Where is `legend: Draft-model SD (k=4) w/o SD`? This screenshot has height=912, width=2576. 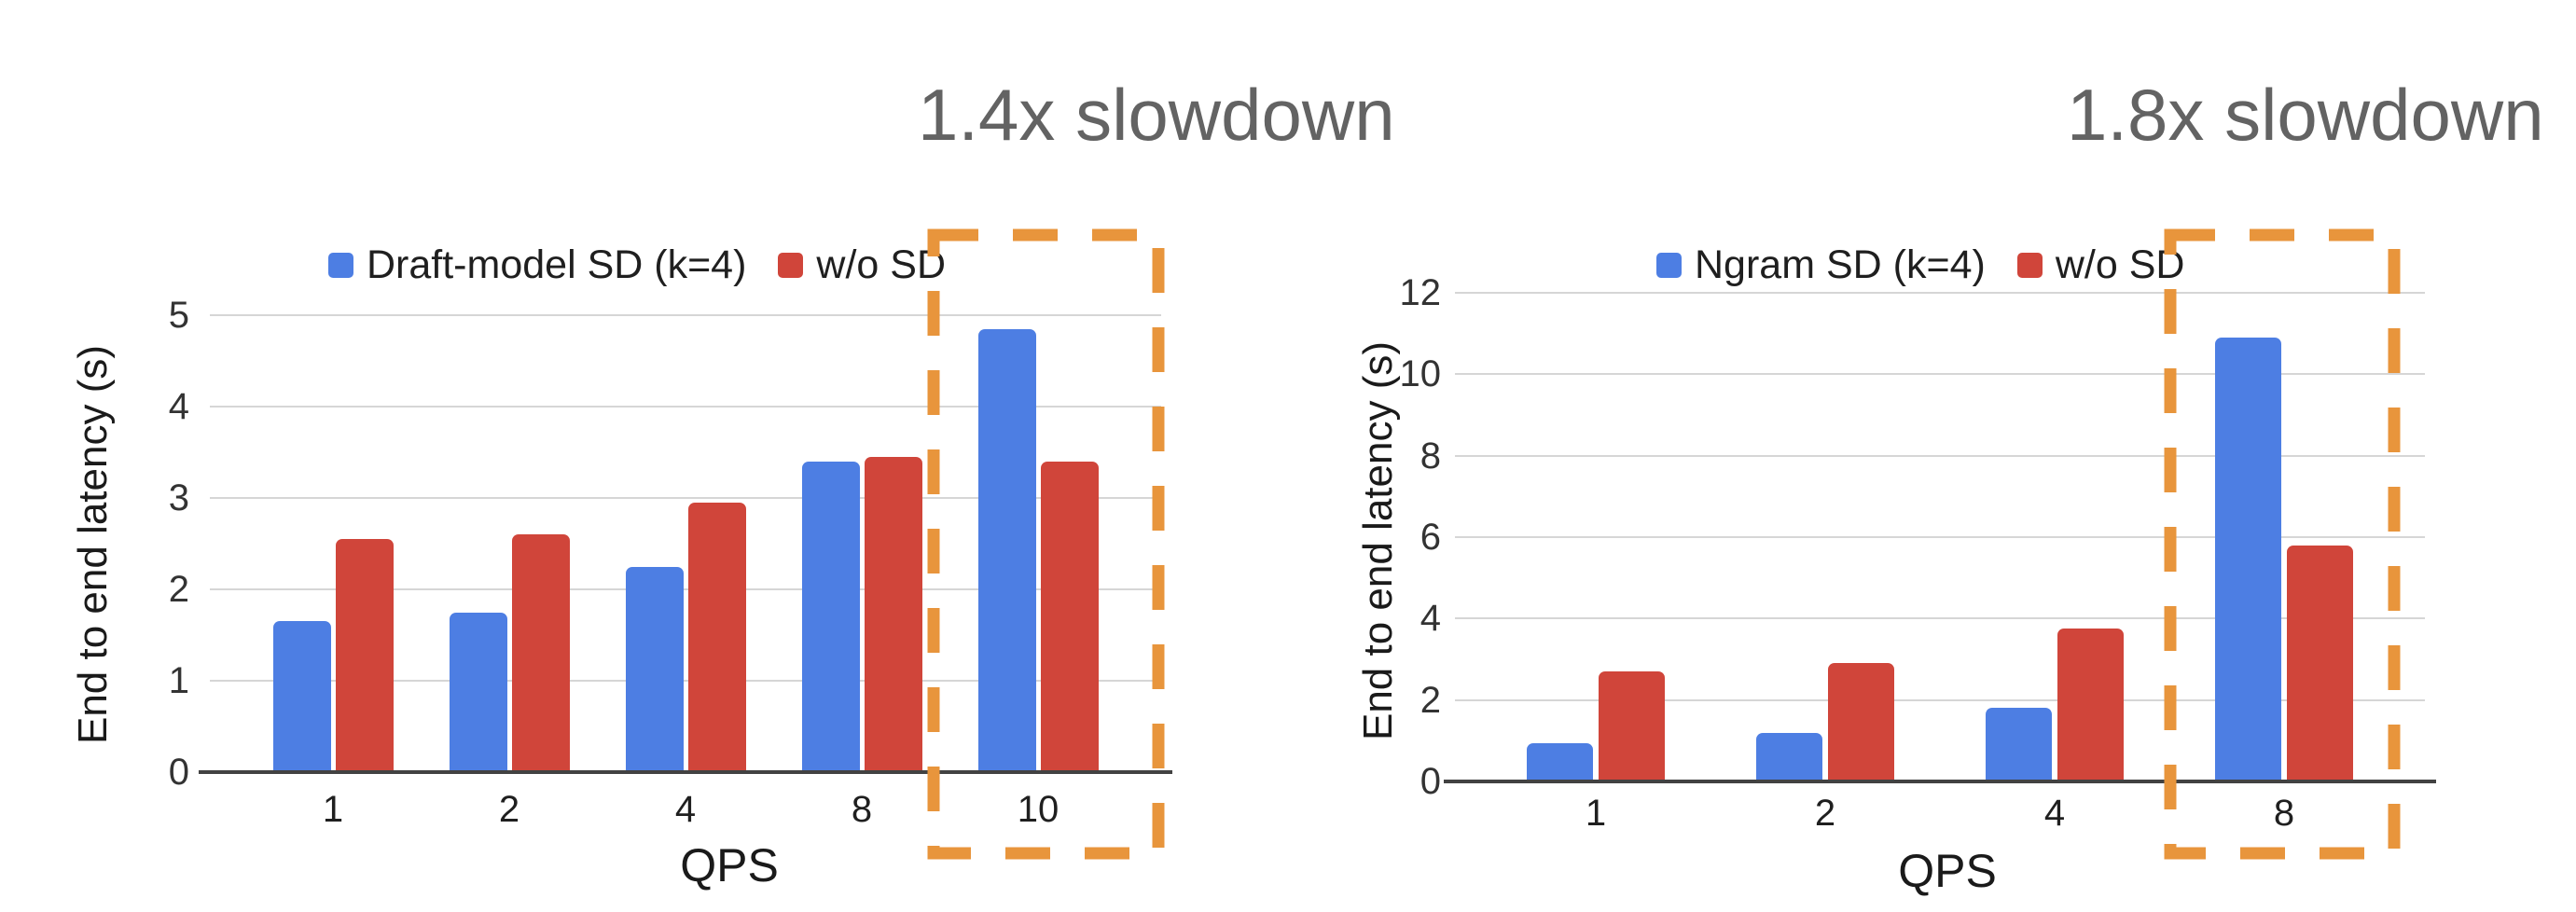 legend: Draft-model SD (k=4) w/o SD is located at coordinates (637, 265).